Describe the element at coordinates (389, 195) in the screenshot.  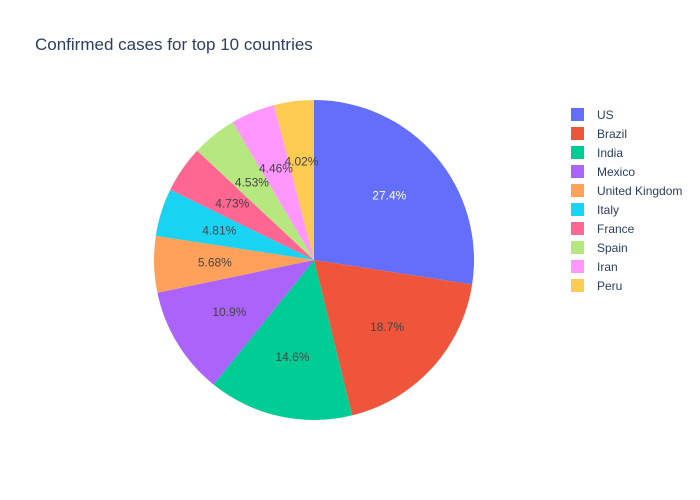
I see `slice-label-us: 27.4%` at that location.